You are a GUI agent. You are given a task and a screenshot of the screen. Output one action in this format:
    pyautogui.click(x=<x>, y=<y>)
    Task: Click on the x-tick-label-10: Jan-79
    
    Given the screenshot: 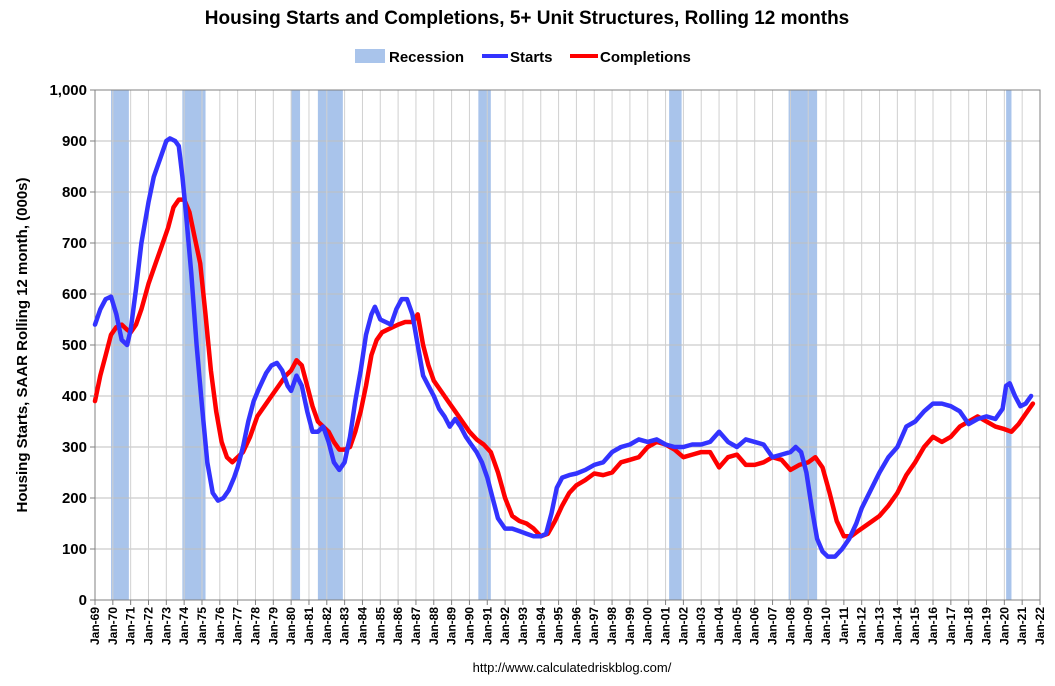 What is the action you would take?
    pyautogui.click(x=273, y=626)
    